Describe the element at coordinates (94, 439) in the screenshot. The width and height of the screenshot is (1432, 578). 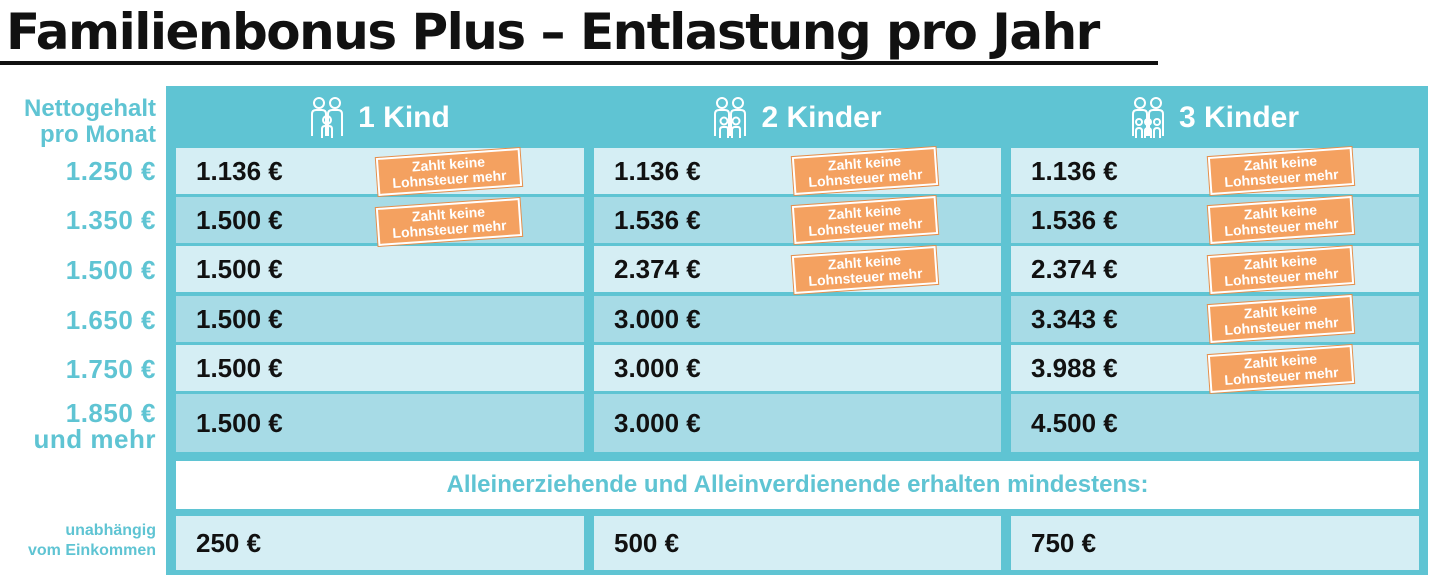
I see `income-suffix: und mehr` at that location.